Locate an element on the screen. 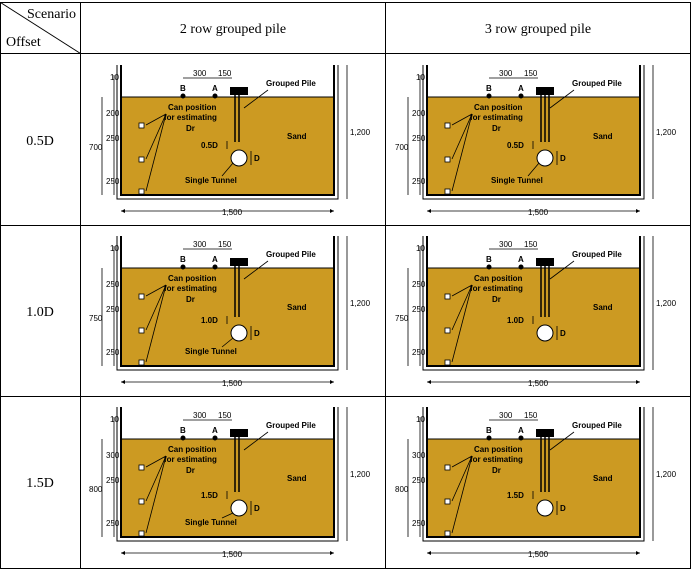 Image resolution: width=693 pixels, height=574 pixels. header-offset: Offset is located at coordinates (23, 42).